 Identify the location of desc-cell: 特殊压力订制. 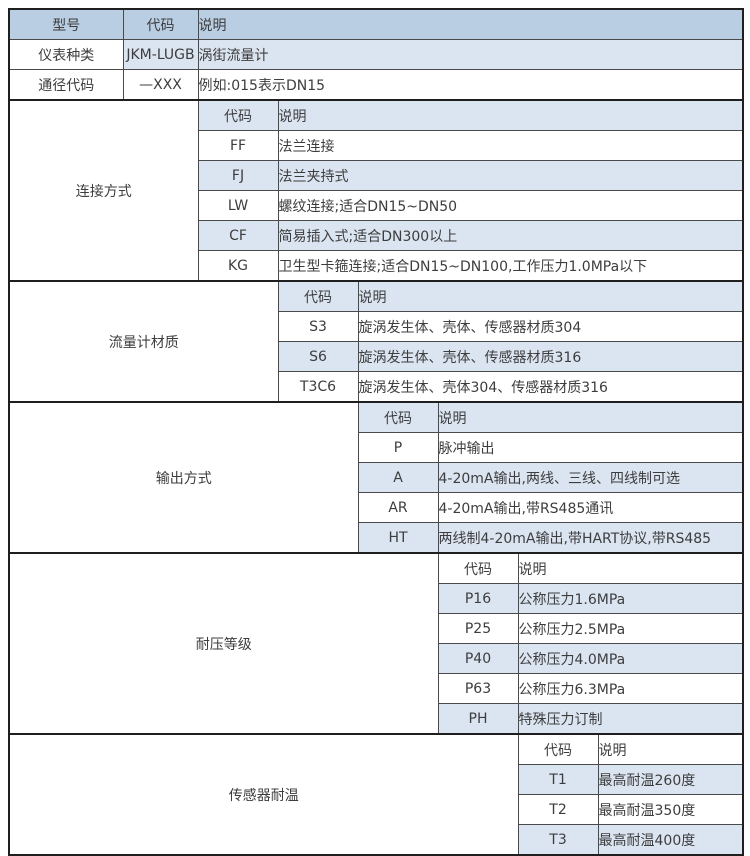
(630, 719).